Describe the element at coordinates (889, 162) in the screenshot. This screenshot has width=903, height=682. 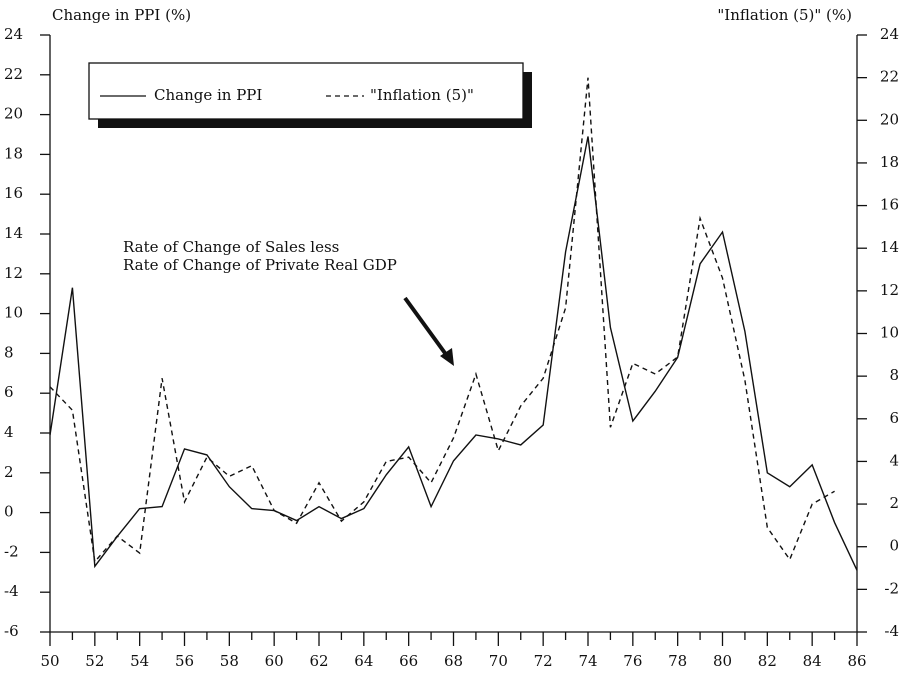
I see `y2-tick-label: 18` at that location.